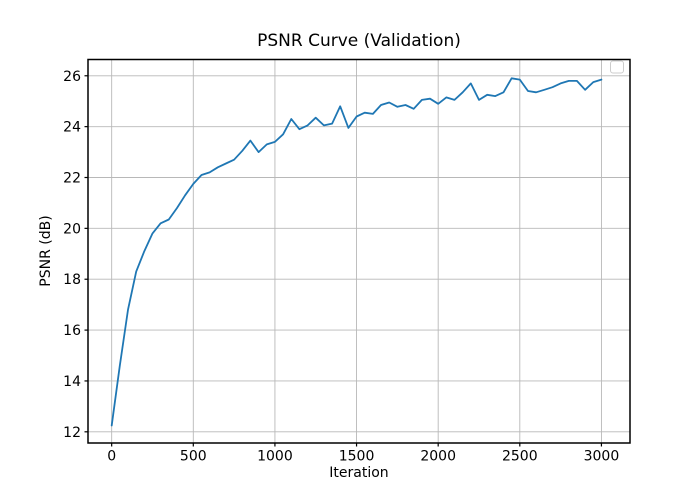 Image resolution: width=700 pixels, height=500 pixels. What do you see at coordinates (72, 77) in the screenshot?
I see `y-tick-label: 26` at bounding box center [72, 77].